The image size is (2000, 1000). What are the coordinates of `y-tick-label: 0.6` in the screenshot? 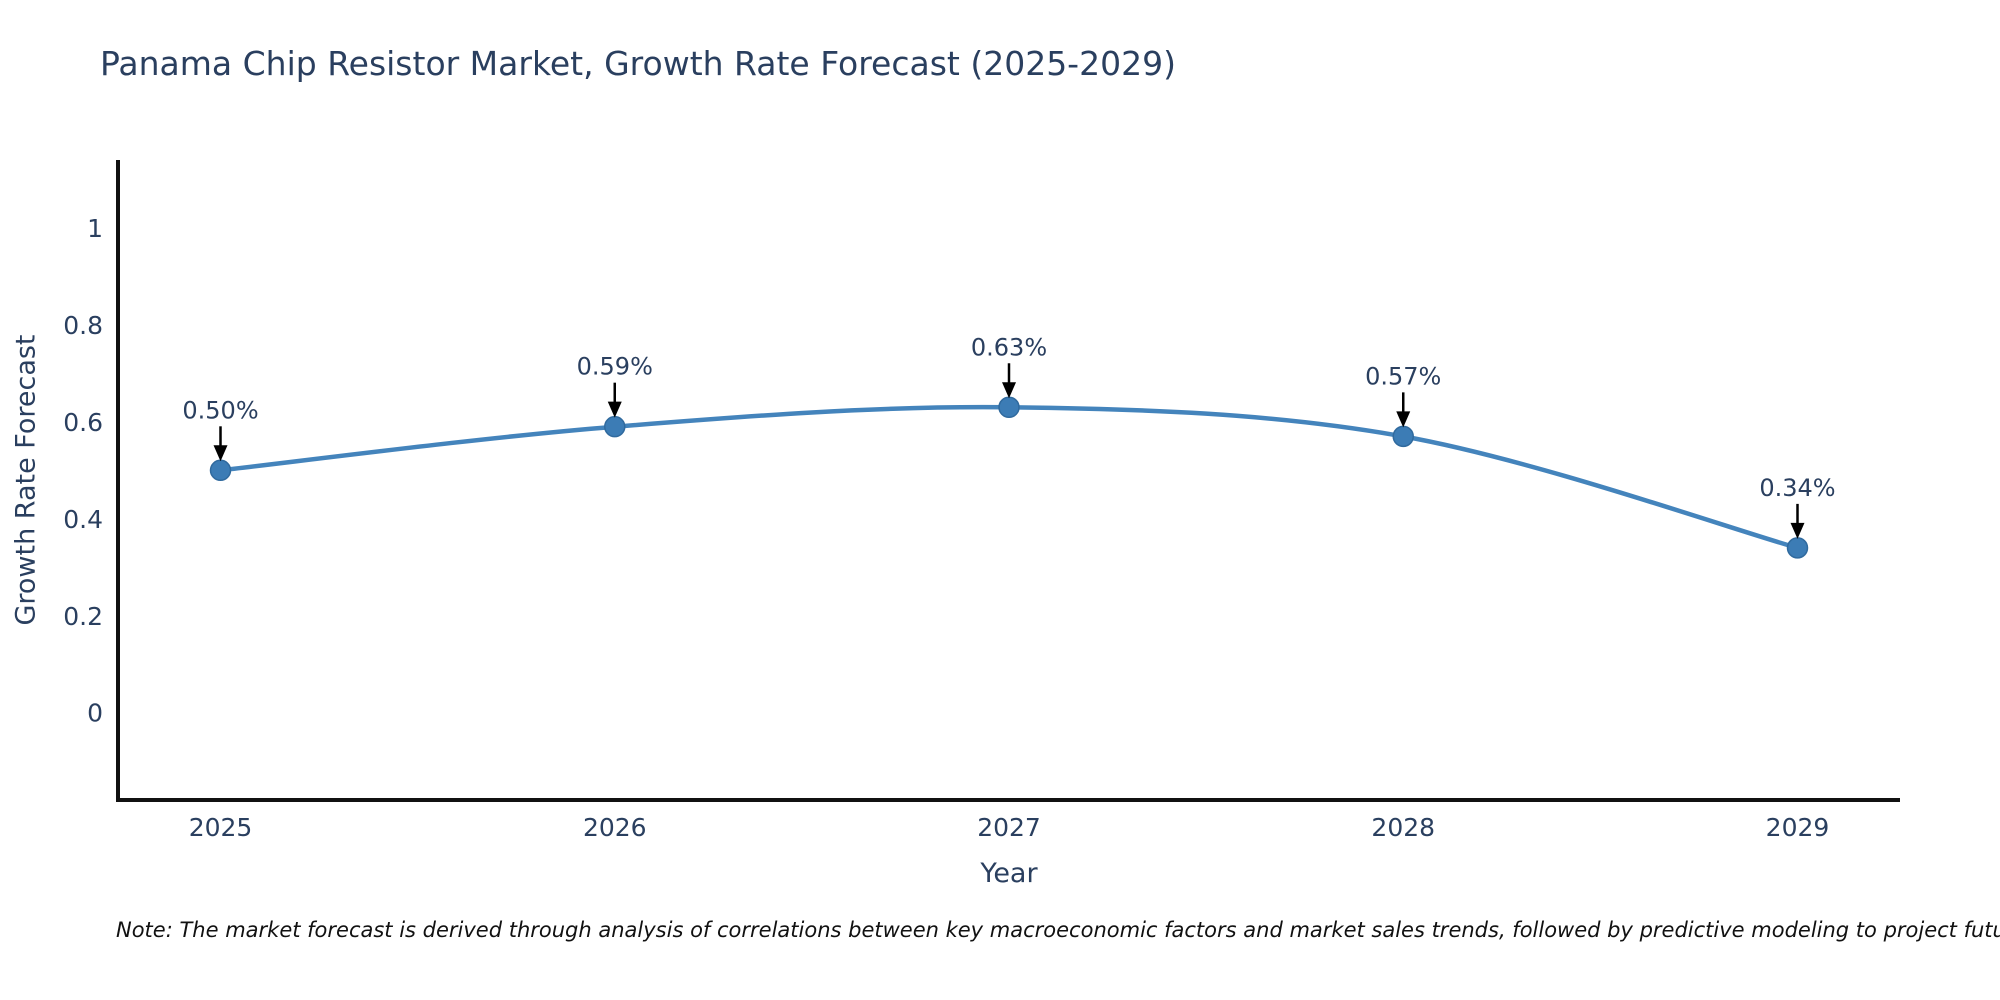 It's located at (83, 422).